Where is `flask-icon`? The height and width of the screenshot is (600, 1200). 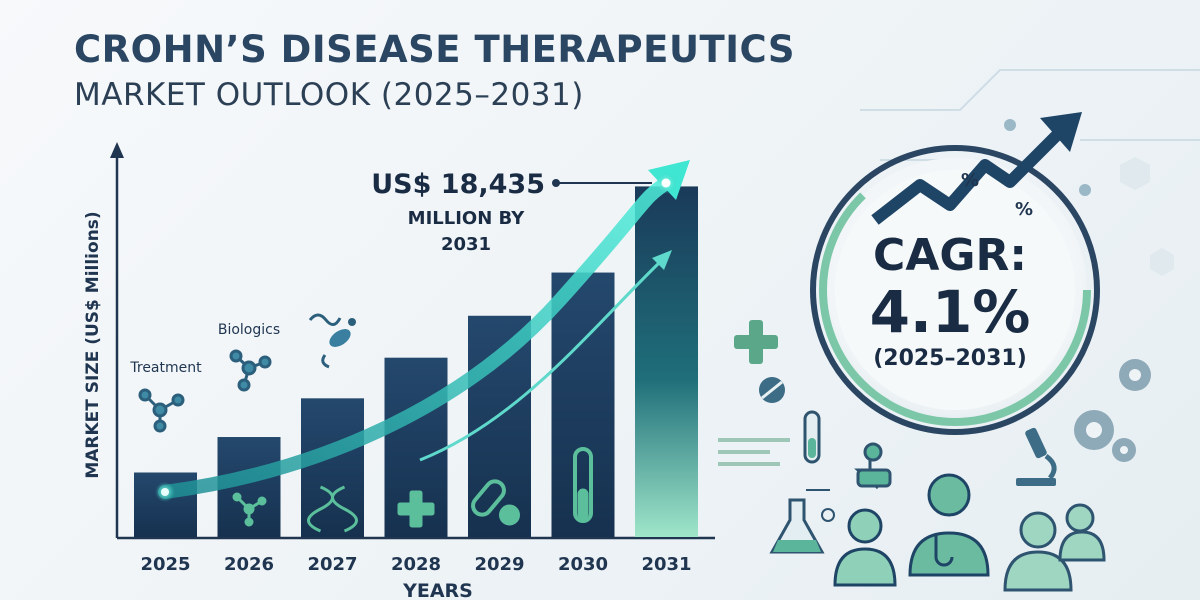
flask-icon is located at coordinates (802, 521).